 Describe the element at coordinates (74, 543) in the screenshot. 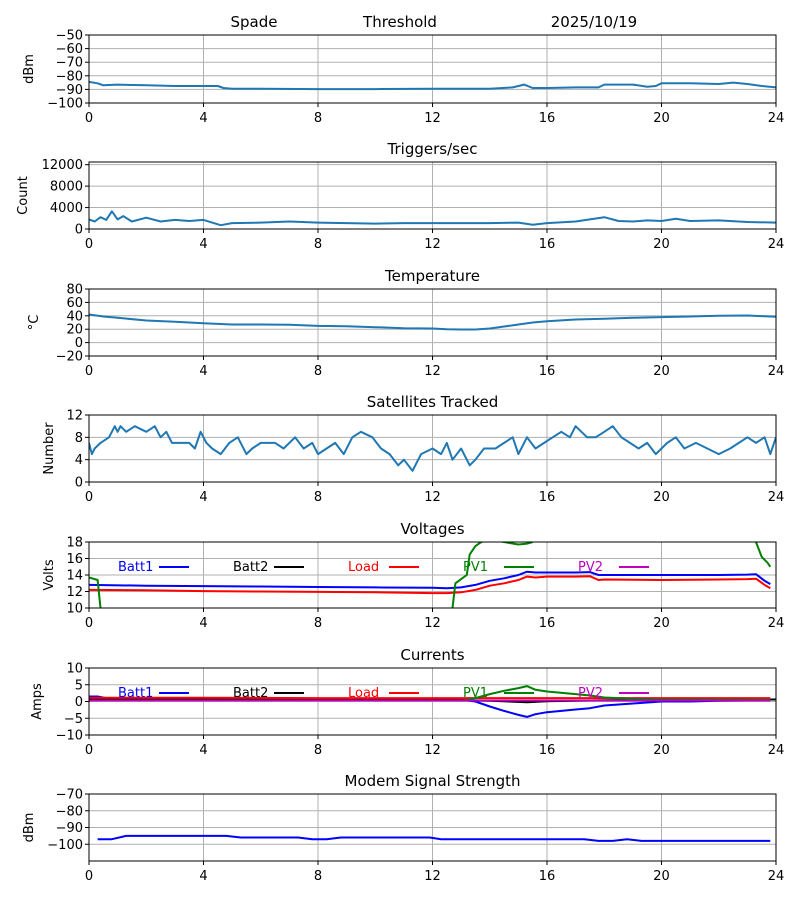

I see `y-tick-label: 18` at that location.